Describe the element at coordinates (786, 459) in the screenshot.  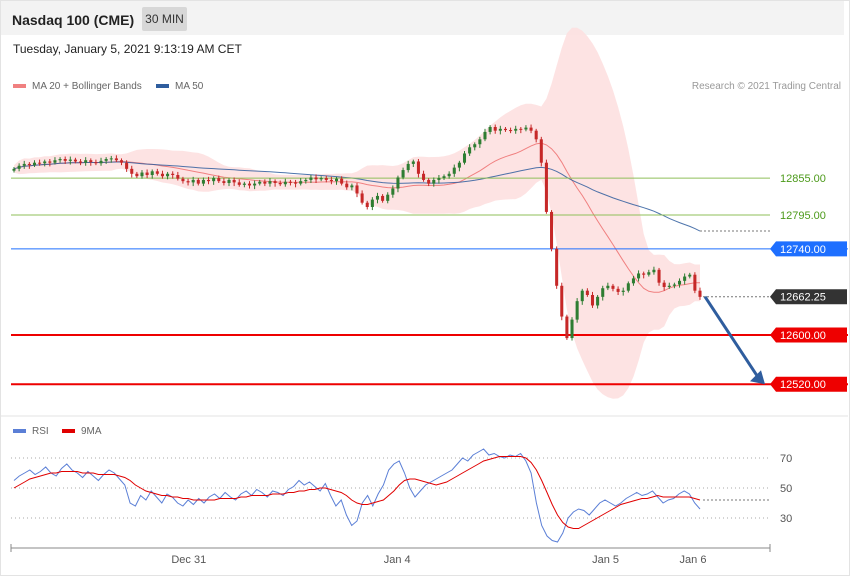
I see `rsi-tick-label: 70` at that location.